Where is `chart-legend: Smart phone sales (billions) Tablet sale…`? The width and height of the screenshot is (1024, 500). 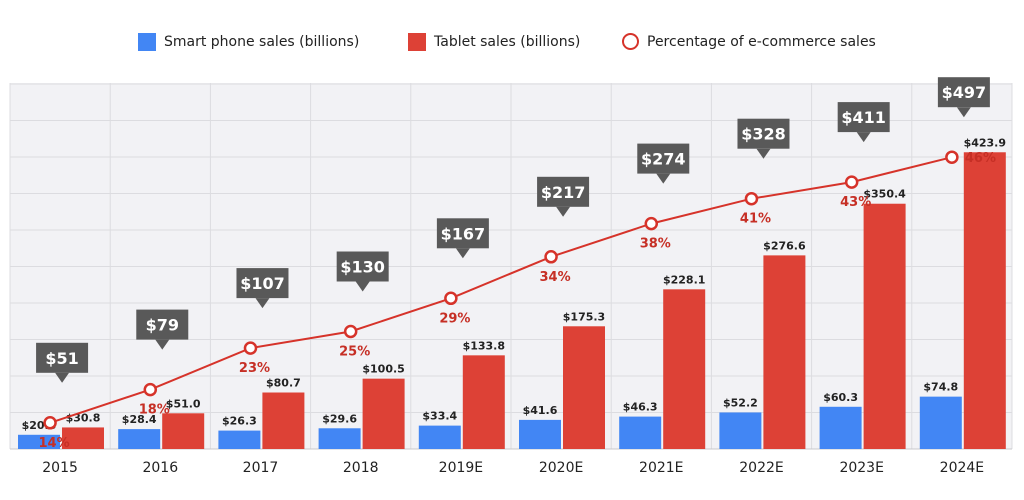
chart-legend: Smart phone sales (billions) Tablet sale… is located at coordinates (512, 44).